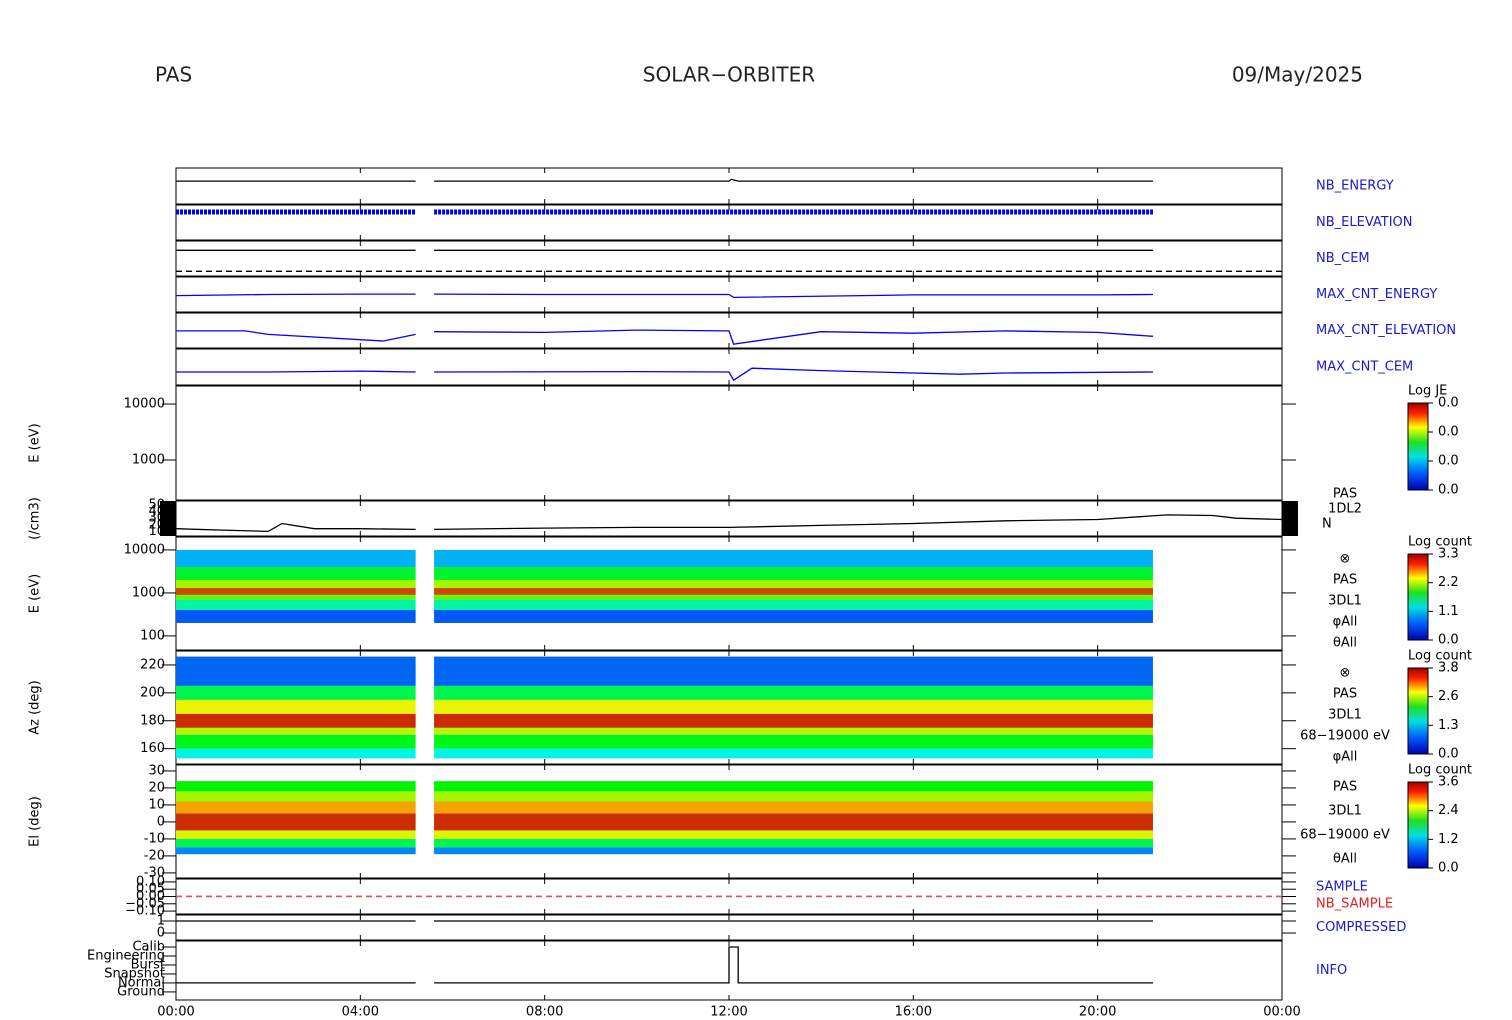 The width and height of the screenshot is (1512, 1020). What do you see at coordinates (1448, 696) in the screenshot?
I see `colorbar-tick-label: 2.6` at bounding box center [1448, 696].